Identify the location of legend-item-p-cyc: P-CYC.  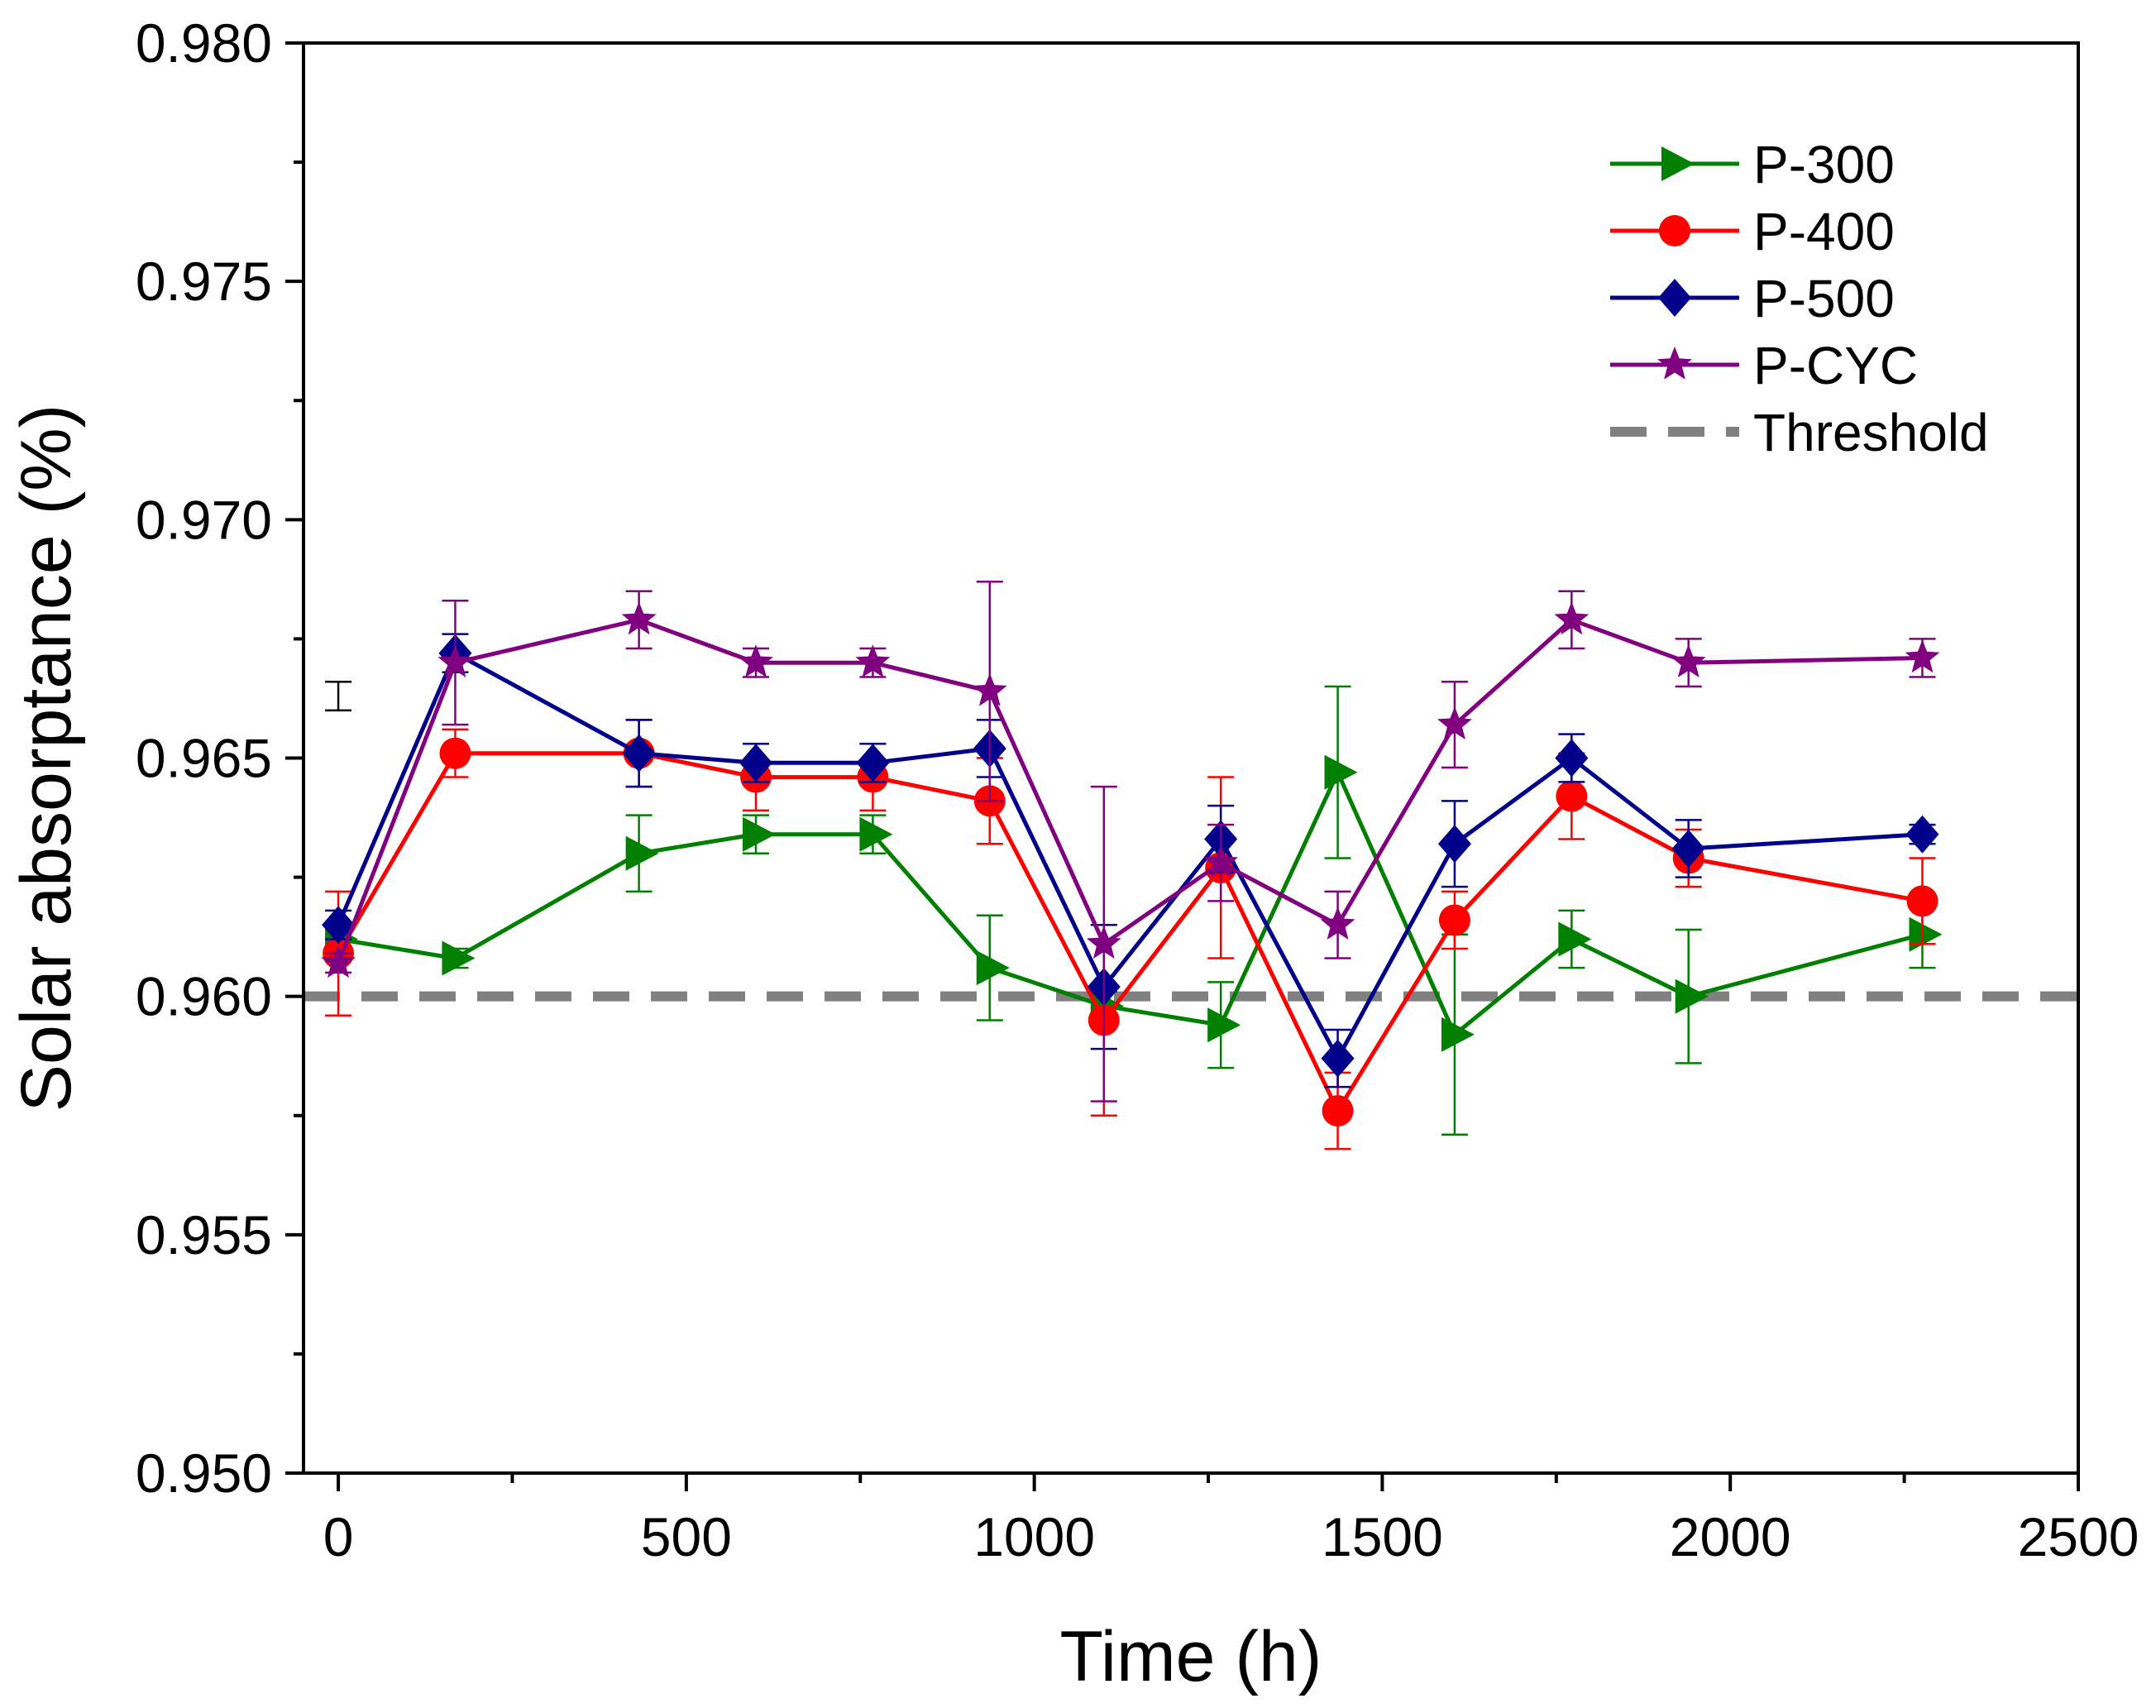
(1764, 365).